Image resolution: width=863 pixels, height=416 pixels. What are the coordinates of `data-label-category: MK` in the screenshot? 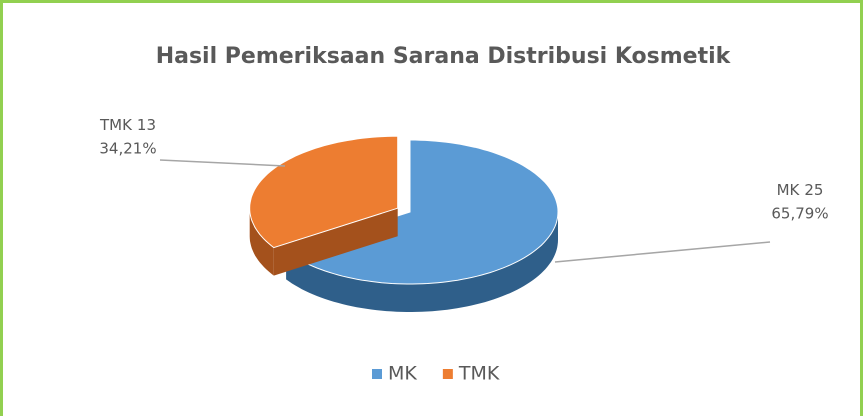 It's located at (789, 190).